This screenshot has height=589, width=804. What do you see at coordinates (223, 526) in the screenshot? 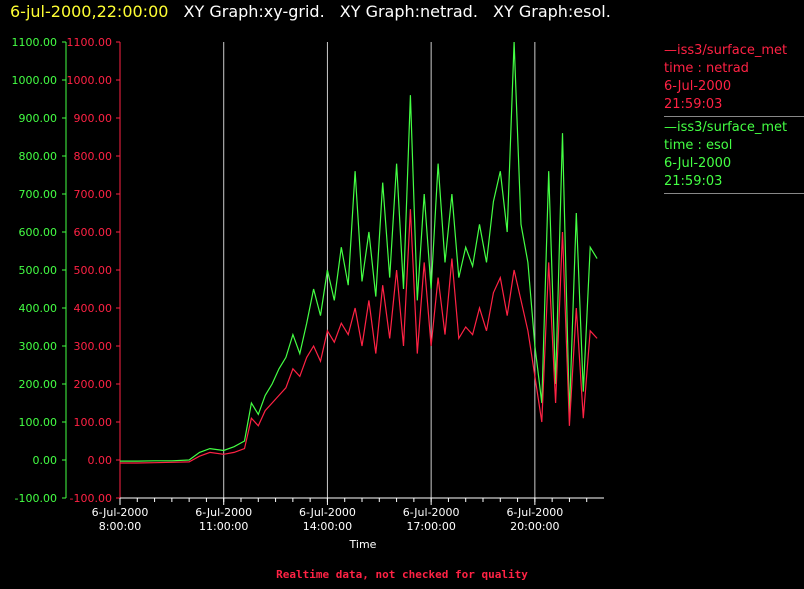
I see `x-tick-time-1: 11:00:00` at bounding box center [223, 526].